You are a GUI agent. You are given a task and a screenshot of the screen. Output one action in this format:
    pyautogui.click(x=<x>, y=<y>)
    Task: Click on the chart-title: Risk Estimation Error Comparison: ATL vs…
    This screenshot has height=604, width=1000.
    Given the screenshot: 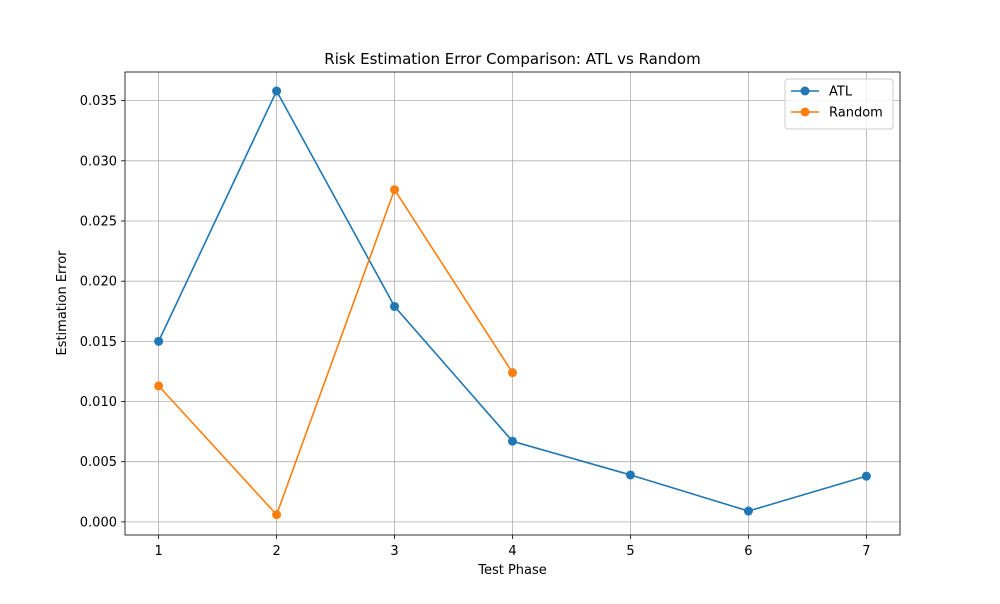 What is the action you would take?
    pyautogui.click(x=512, y=59)
    